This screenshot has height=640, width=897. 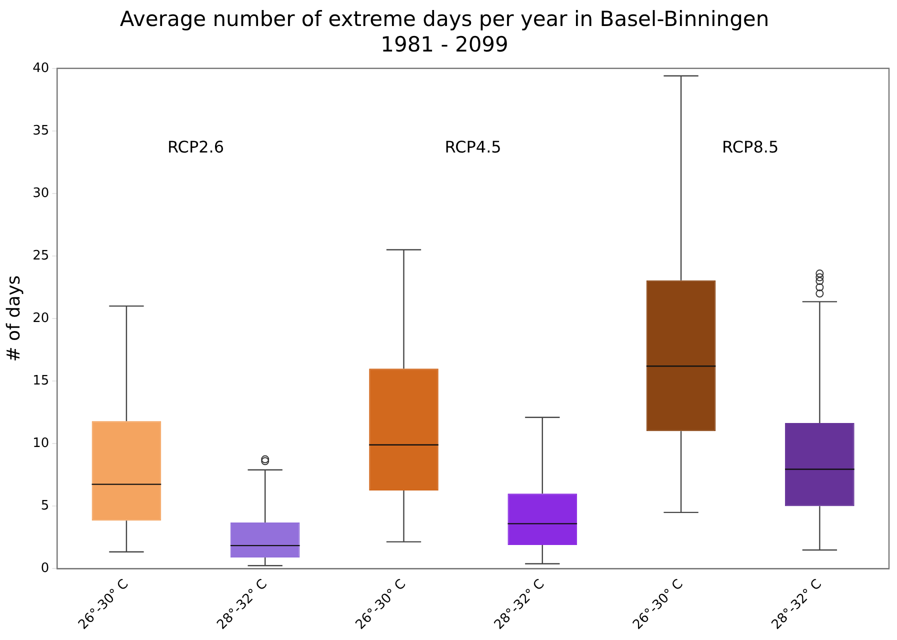 I want to click on annotation: RCP2.6, so click(x=195, y=147).